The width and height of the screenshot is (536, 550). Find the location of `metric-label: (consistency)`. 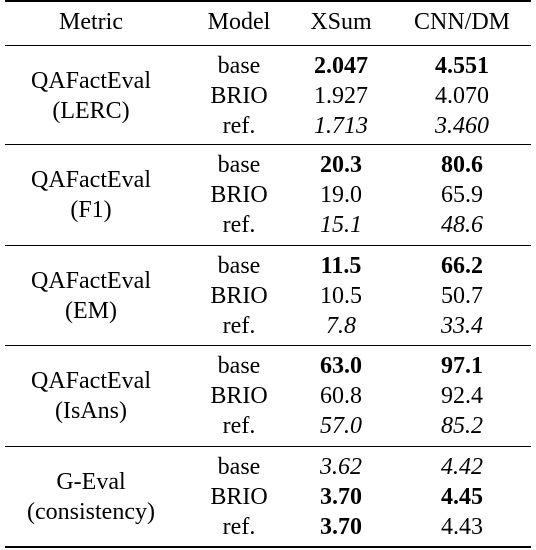

metric-label: (consistency) is located at coordinates (91, 512).